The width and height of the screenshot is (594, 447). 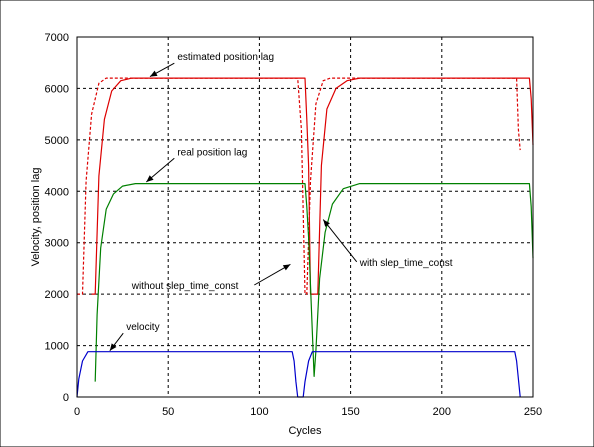 I want to click on y-tick-label: 4000, so click(x=57, y=192).